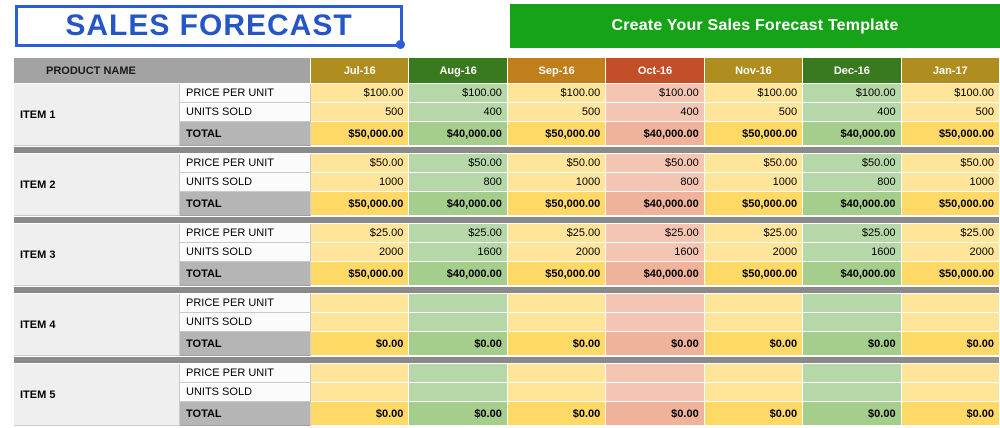  Describe the element at coordinates (162, 71) in the screenshot. I see `product-name-header: PRODUCT NAME` at that location.